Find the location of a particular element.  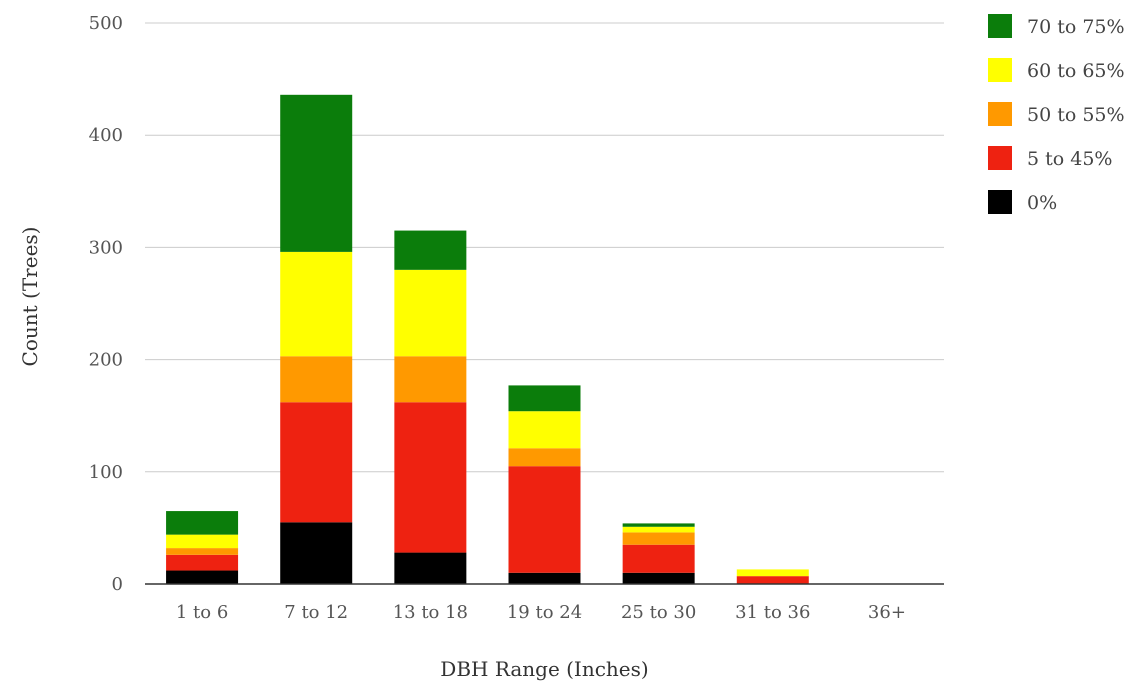

x-tick-label: 31 to 36 is located at coordinates (772, 612).